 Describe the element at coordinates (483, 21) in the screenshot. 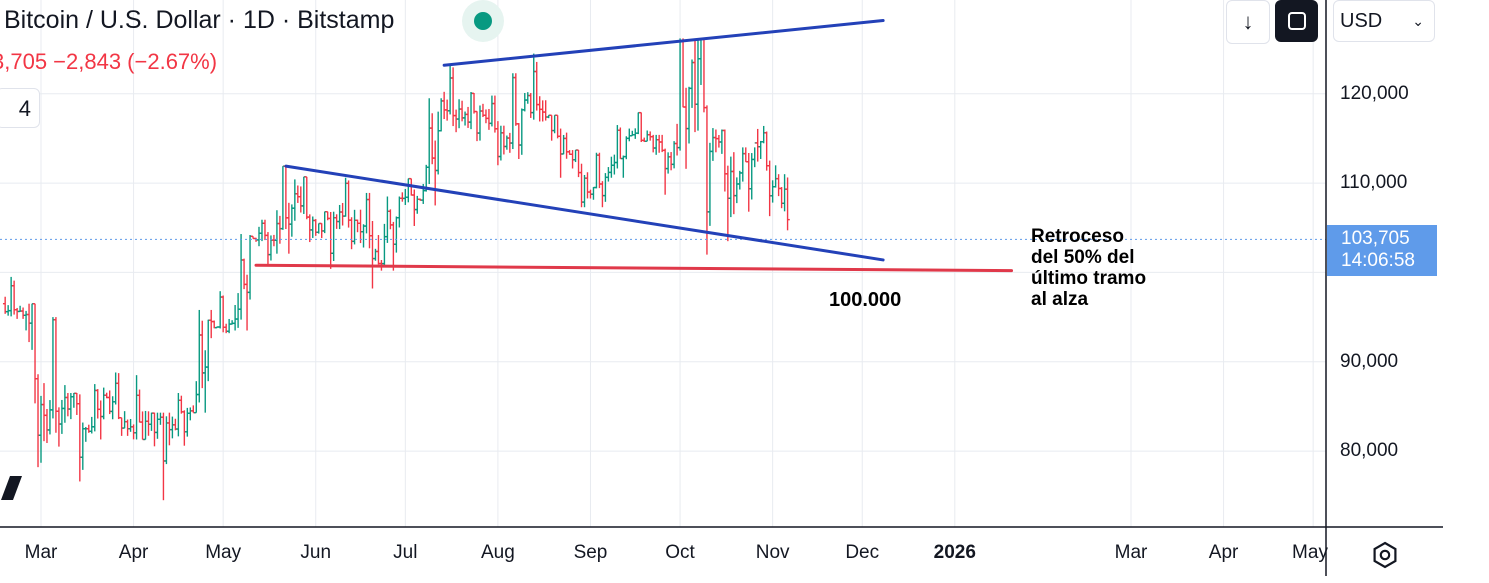

I see `market-status-icon` at that location.